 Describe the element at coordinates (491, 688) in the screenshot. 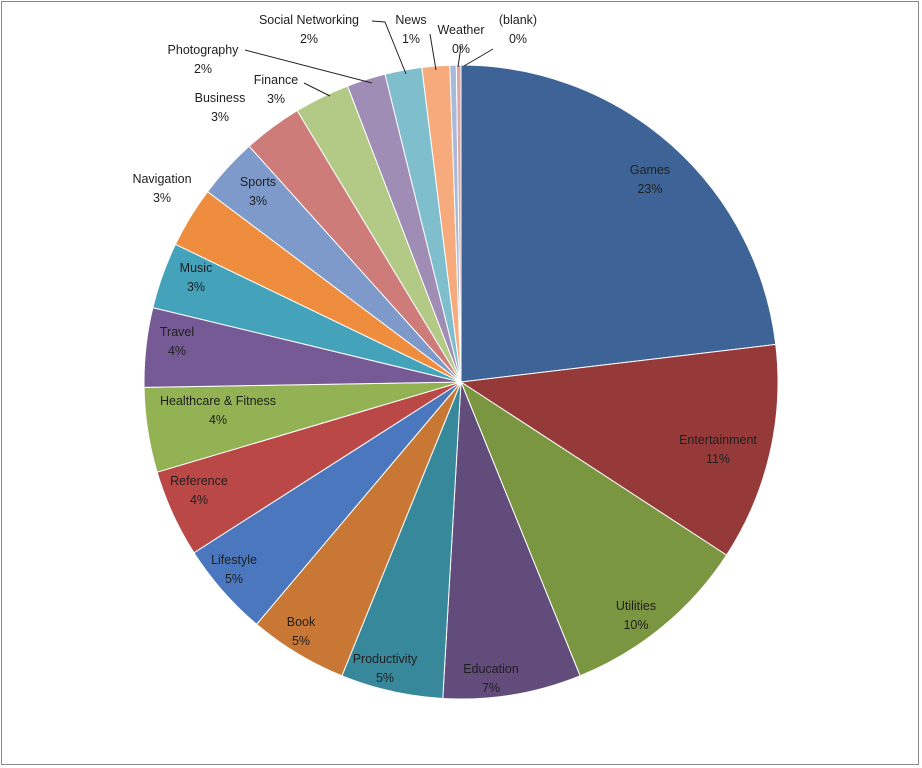

I see `data-label-percent: 7%` at that location.